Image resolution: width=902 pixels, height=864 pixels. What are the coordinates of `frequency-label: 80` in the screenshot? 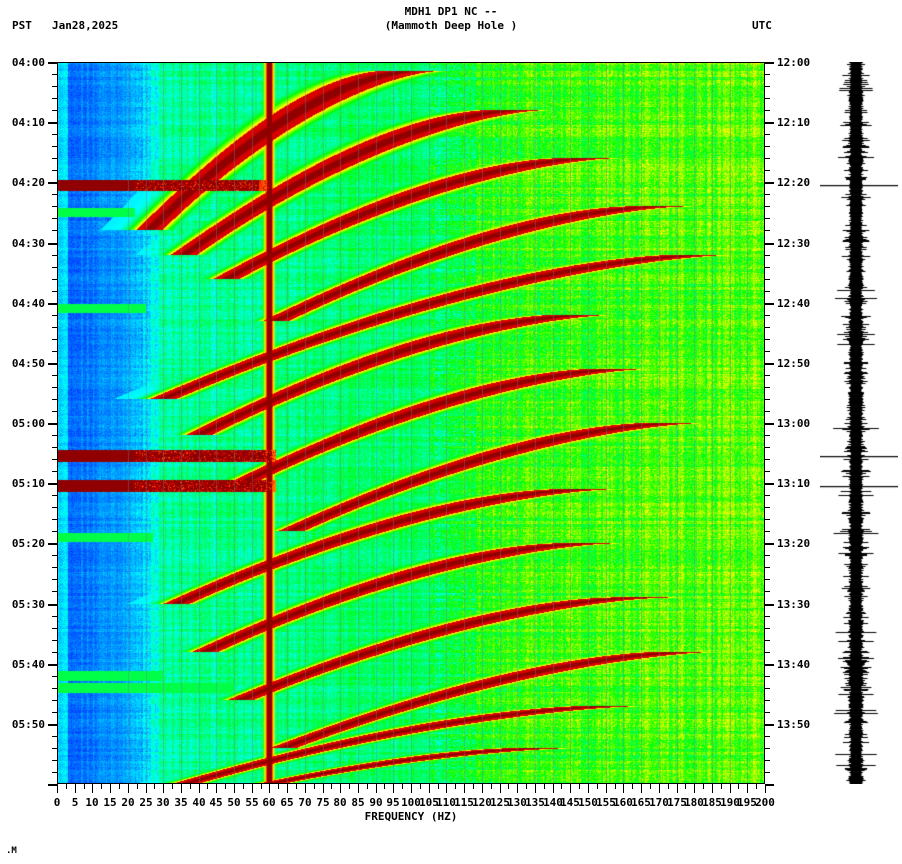 It's located at (340, 802).